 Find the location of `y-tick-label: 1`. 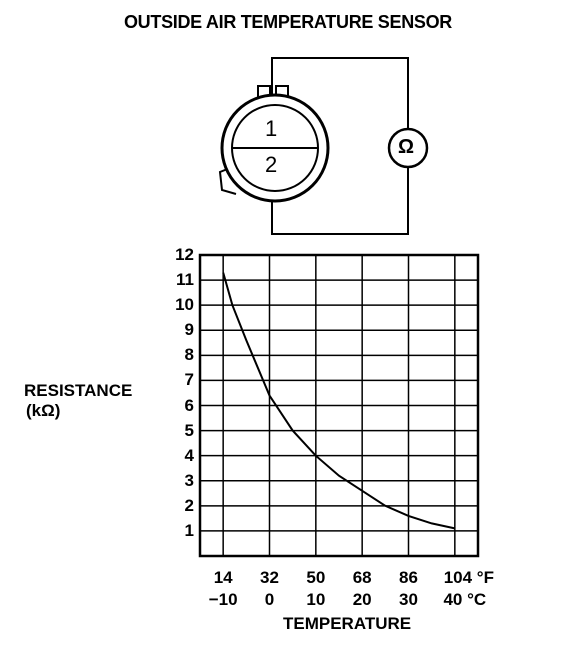

y-tick-label: 1 is located at coordinates (189, 530).